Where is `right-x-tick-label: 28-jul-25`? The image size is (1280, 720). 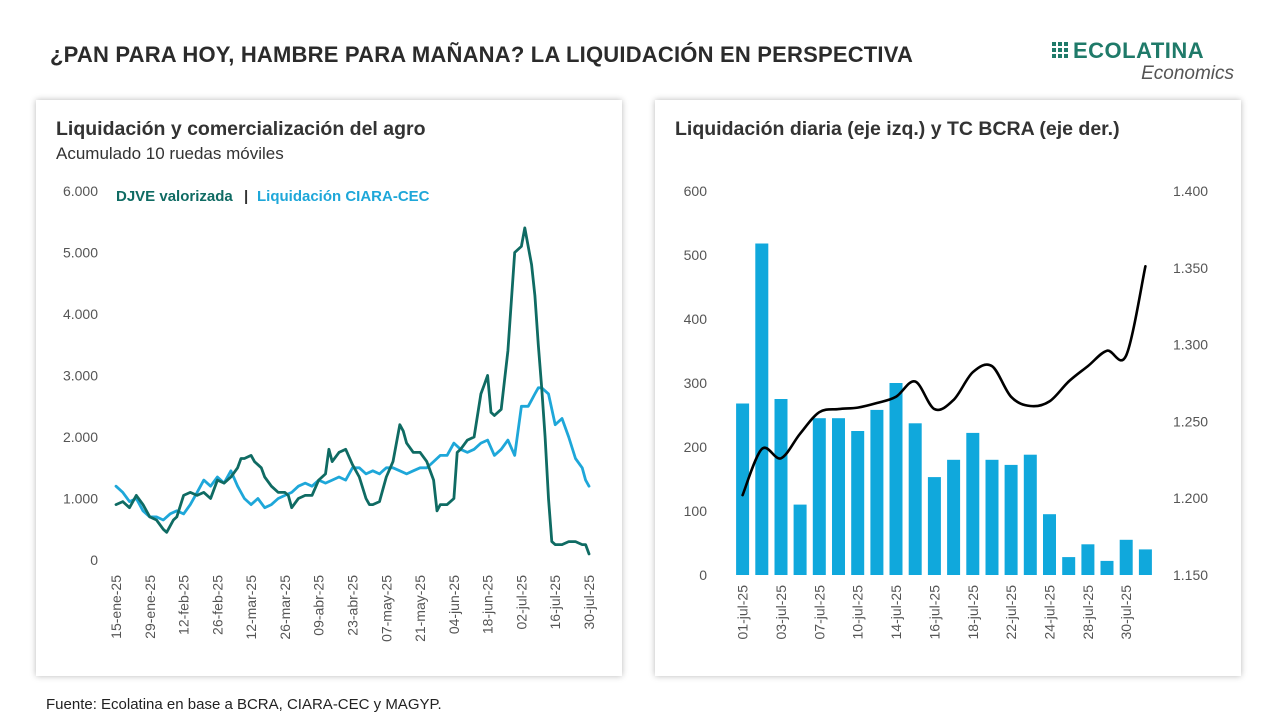 right-x-tick-label: 28-jul-25 is located at coordinates (1088, 612).